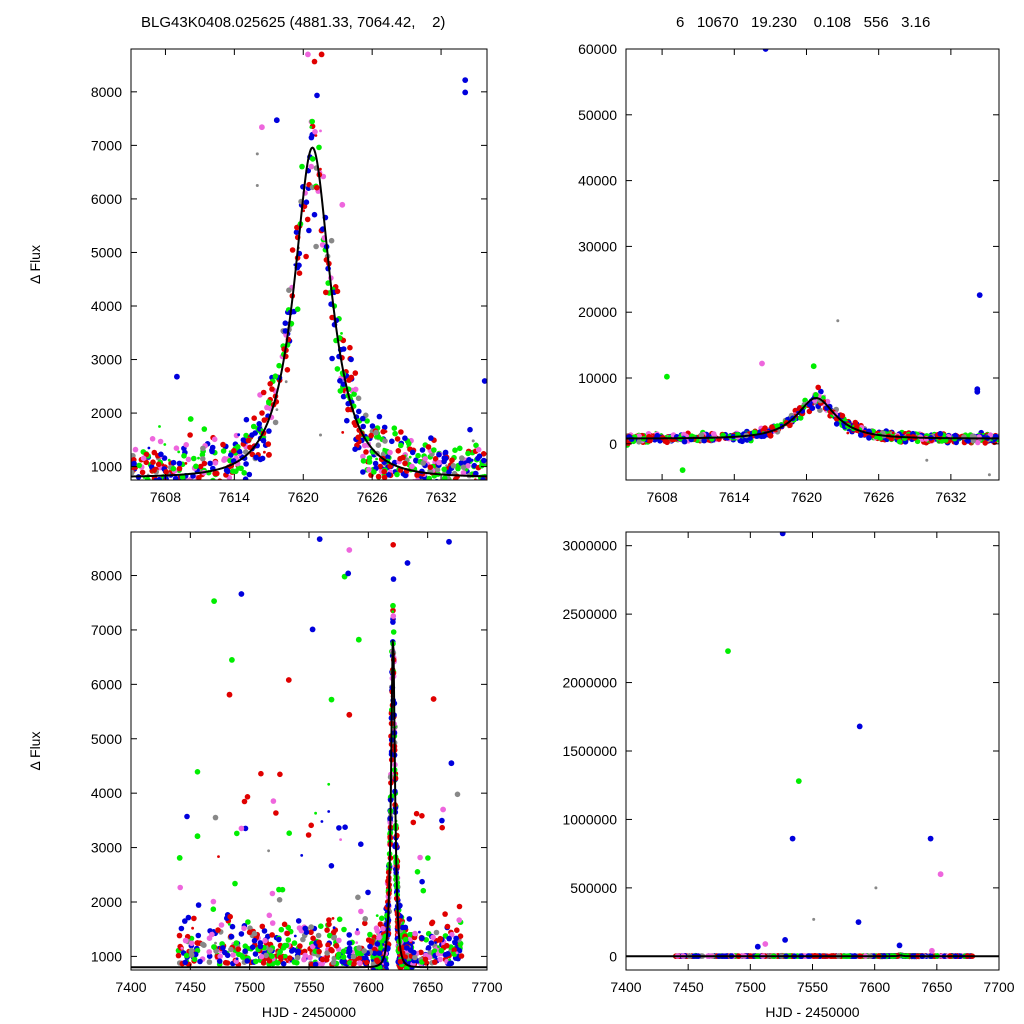 The height and width of the screenshot is (1024, 1024). What do you see at coordinates (812, 987) in the screenshot?
I see `x-tick-label: 7550` at bounding box center [812, 987].